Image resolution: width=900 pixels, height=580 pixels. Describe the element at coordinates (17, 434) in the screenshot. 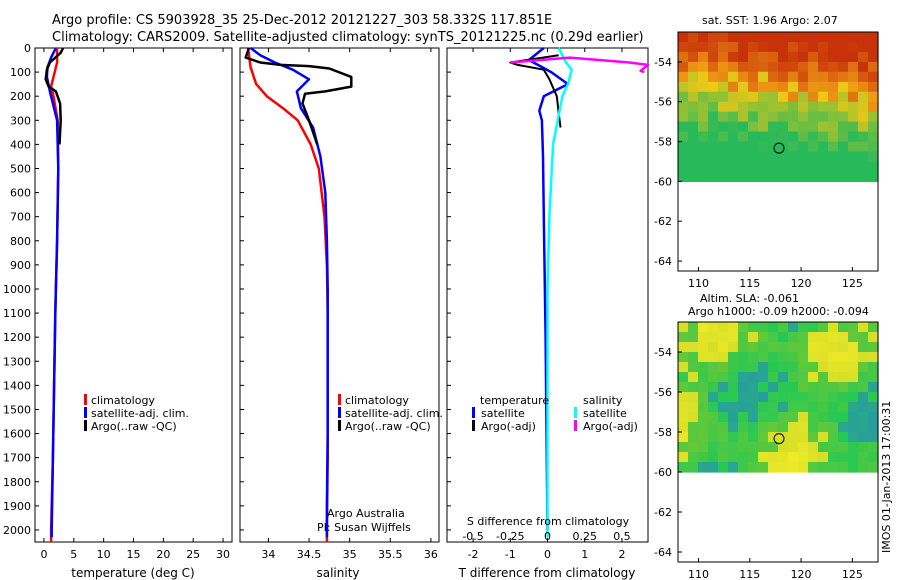

I see `depth-tick-label: 1600` at that location.